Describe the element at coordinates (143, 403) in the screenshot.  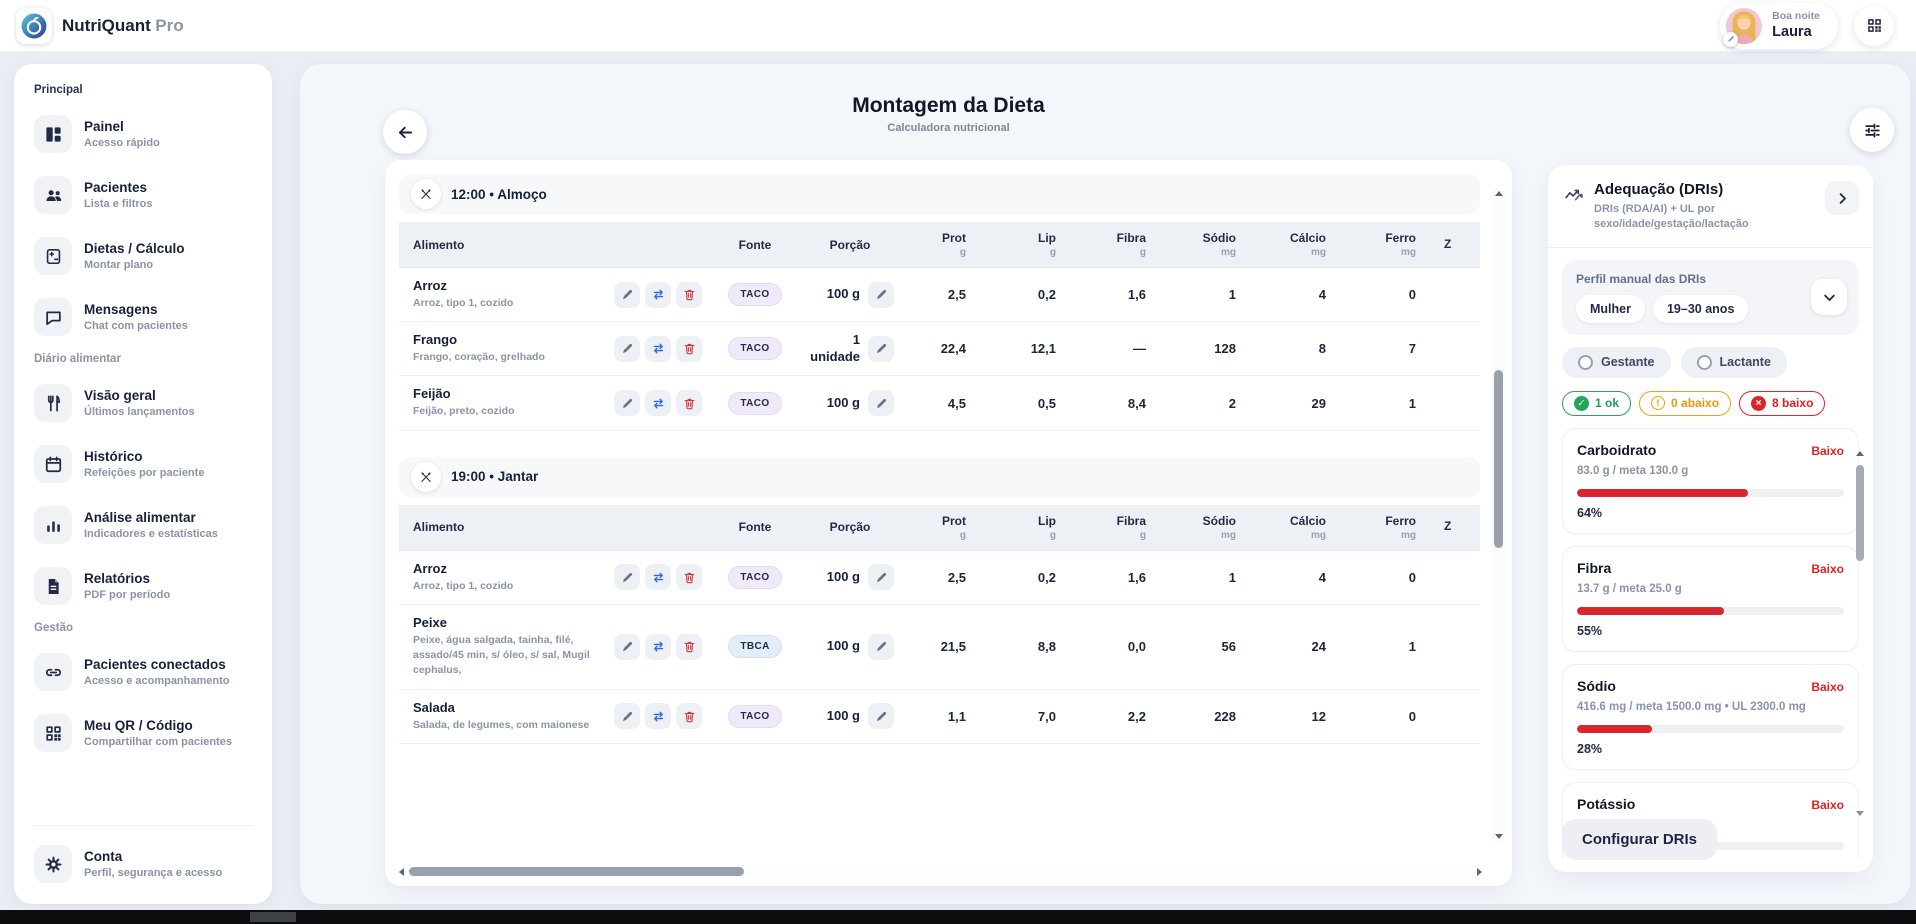
I see `sidebar-item-visao-geral: Visão geral Últimos lançamentos` at that location.